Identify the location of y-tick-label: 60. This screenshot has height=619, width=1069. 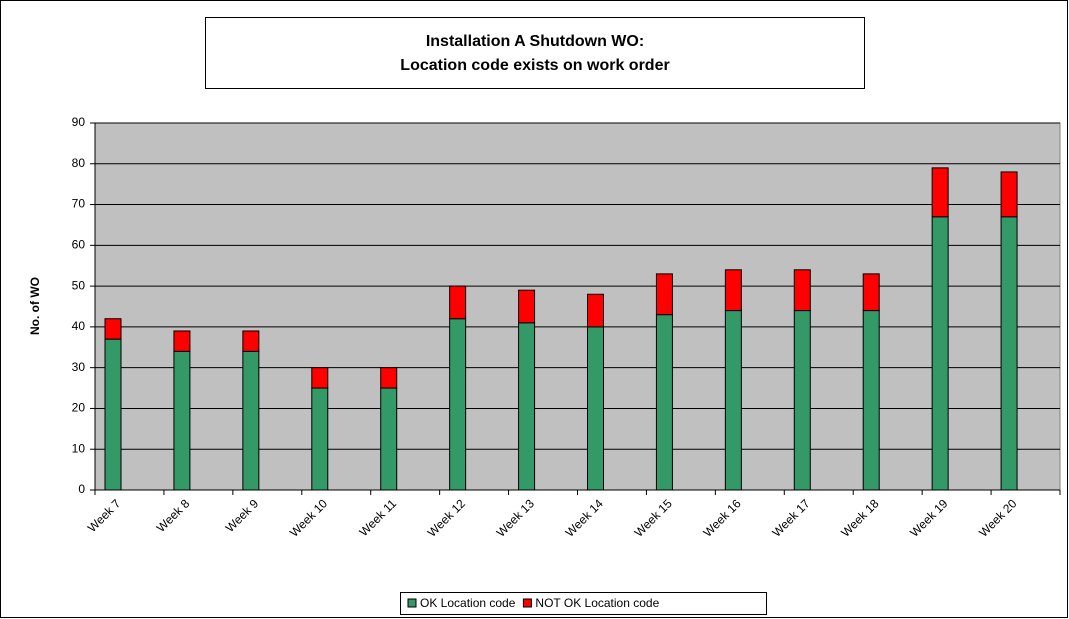
(79, 245).